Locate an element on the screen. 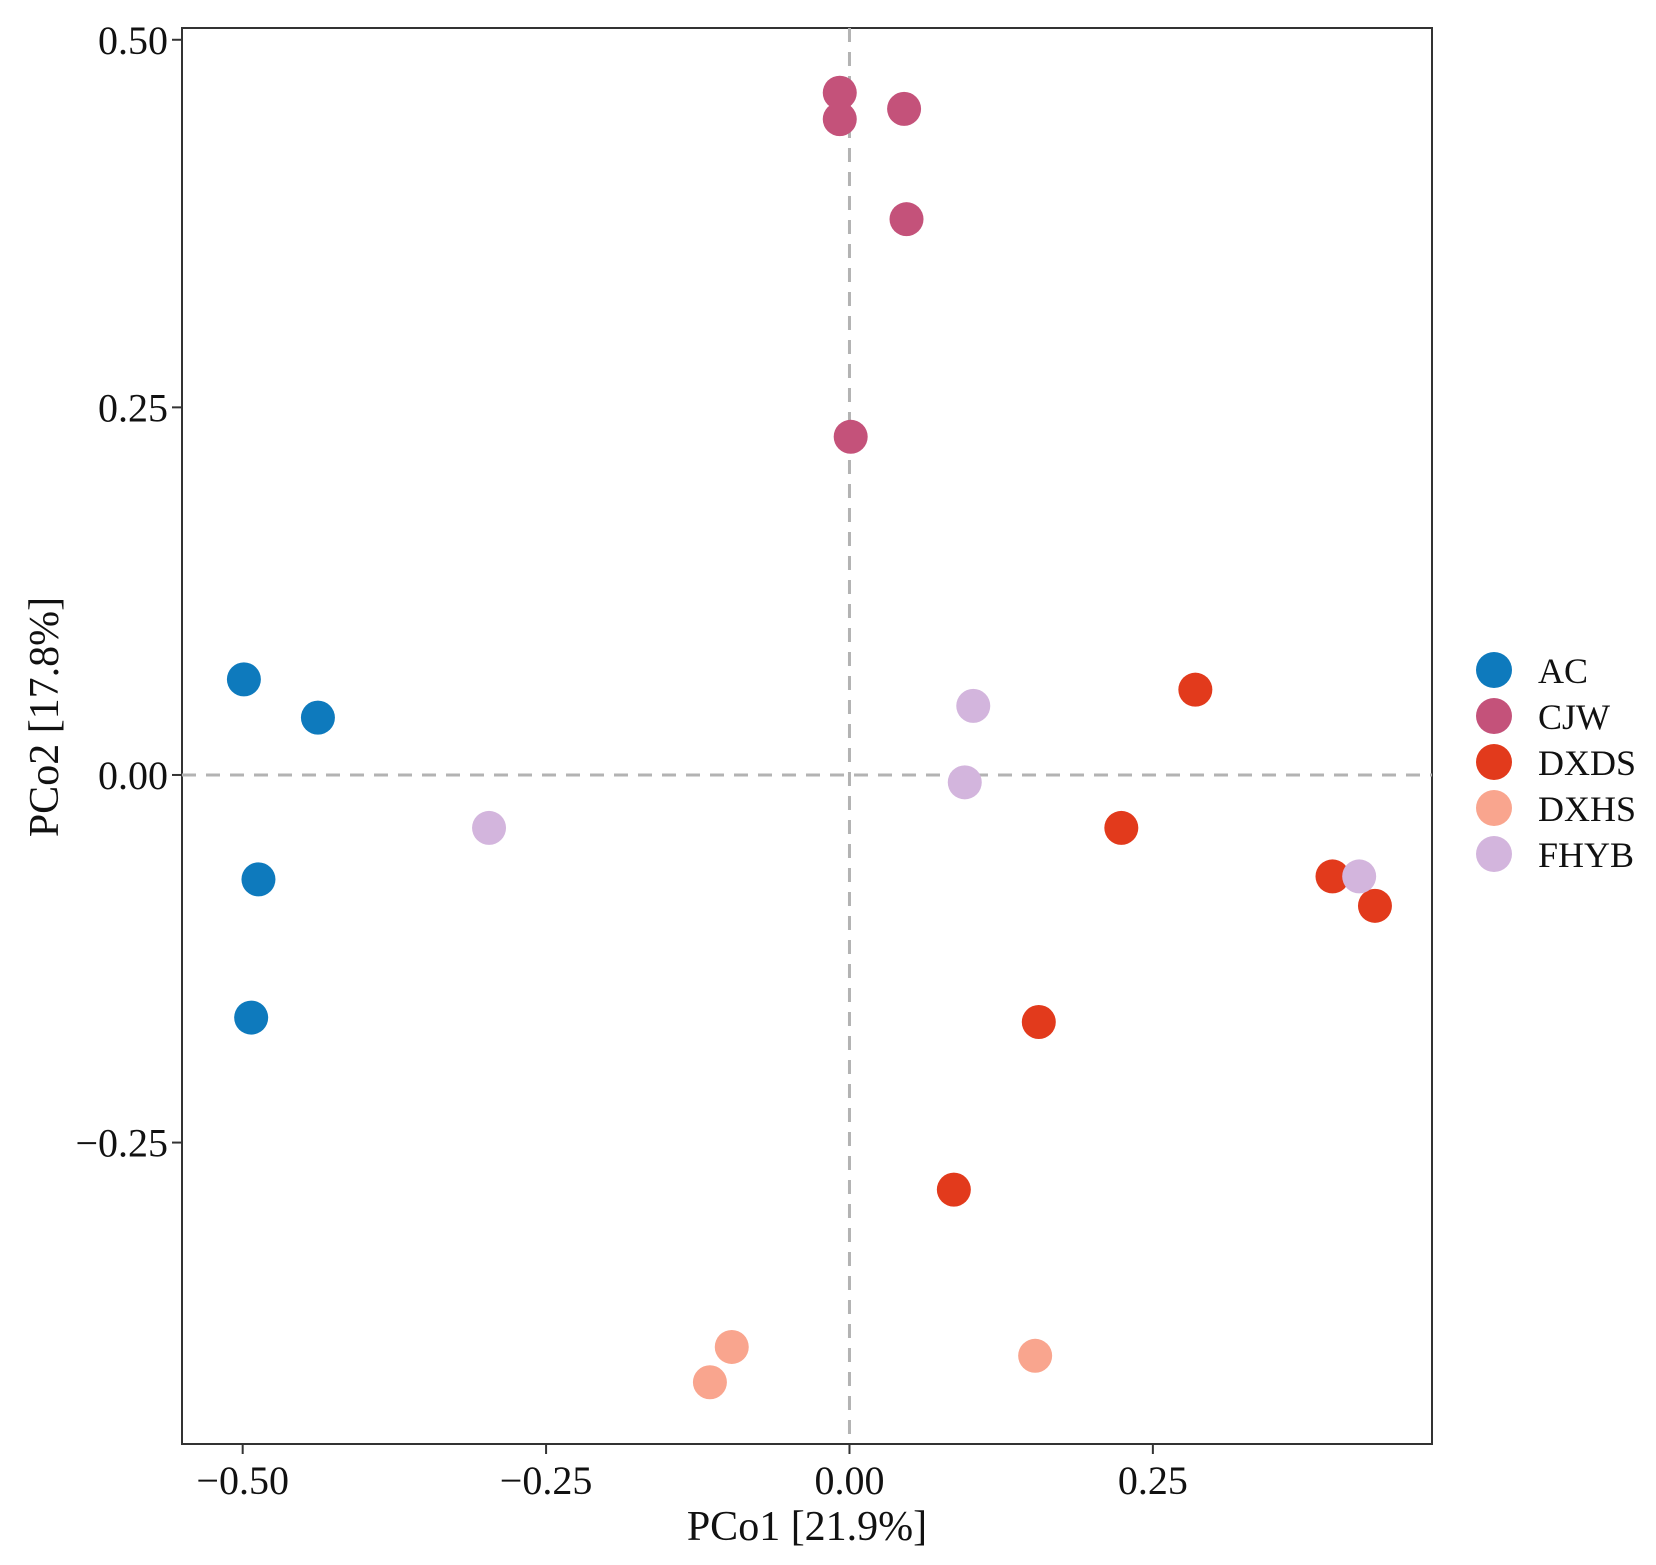 The height and width of the screenshot is (1565, 1656). legend-key-dxhs is located at coordinates (1494, 808).